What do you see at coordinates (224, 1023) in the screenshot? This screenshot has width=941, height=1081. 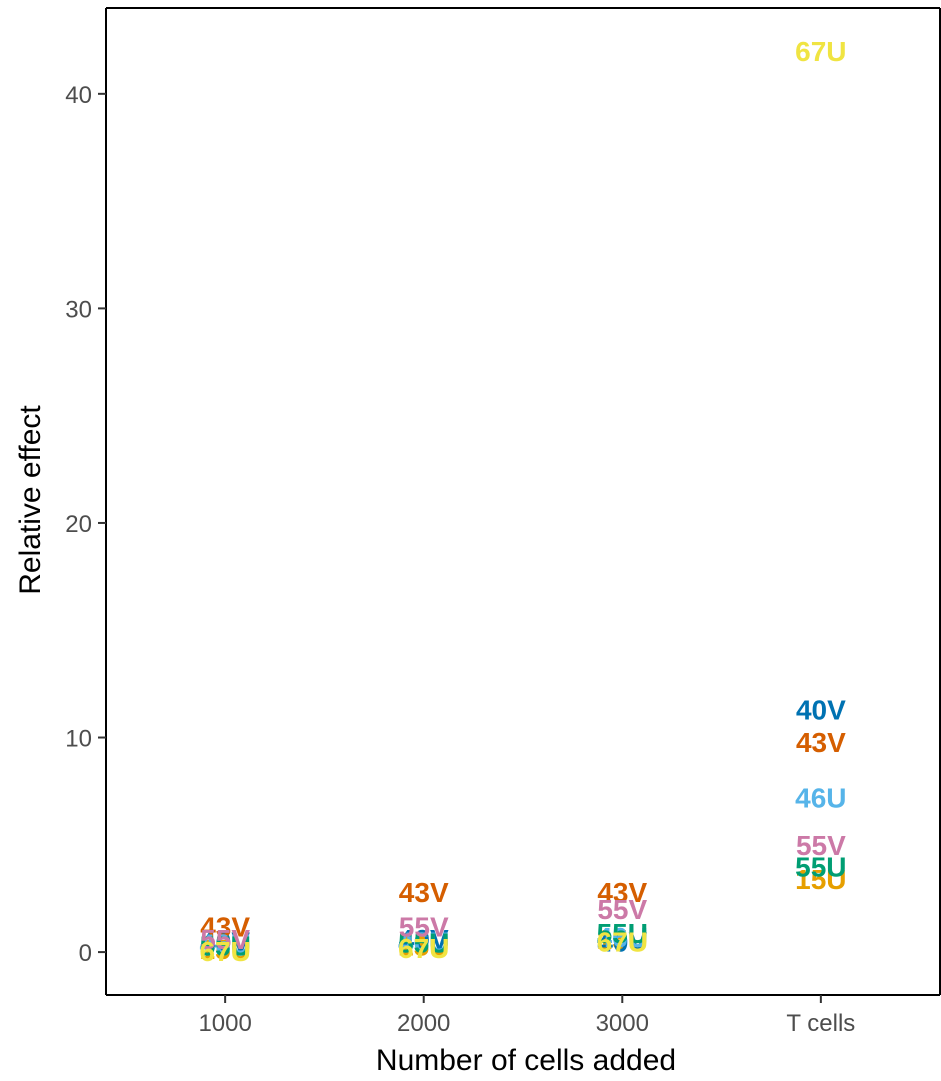 I see `x-tick-label: 1000` at bounding box center [224, 1023].